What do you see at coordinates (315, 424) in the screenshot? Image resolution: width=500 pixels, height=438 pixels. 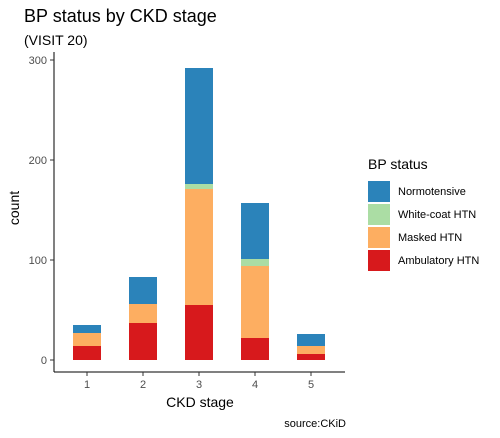 I see `chart-caption: source:CKiD` at bounding box center [315, 424].